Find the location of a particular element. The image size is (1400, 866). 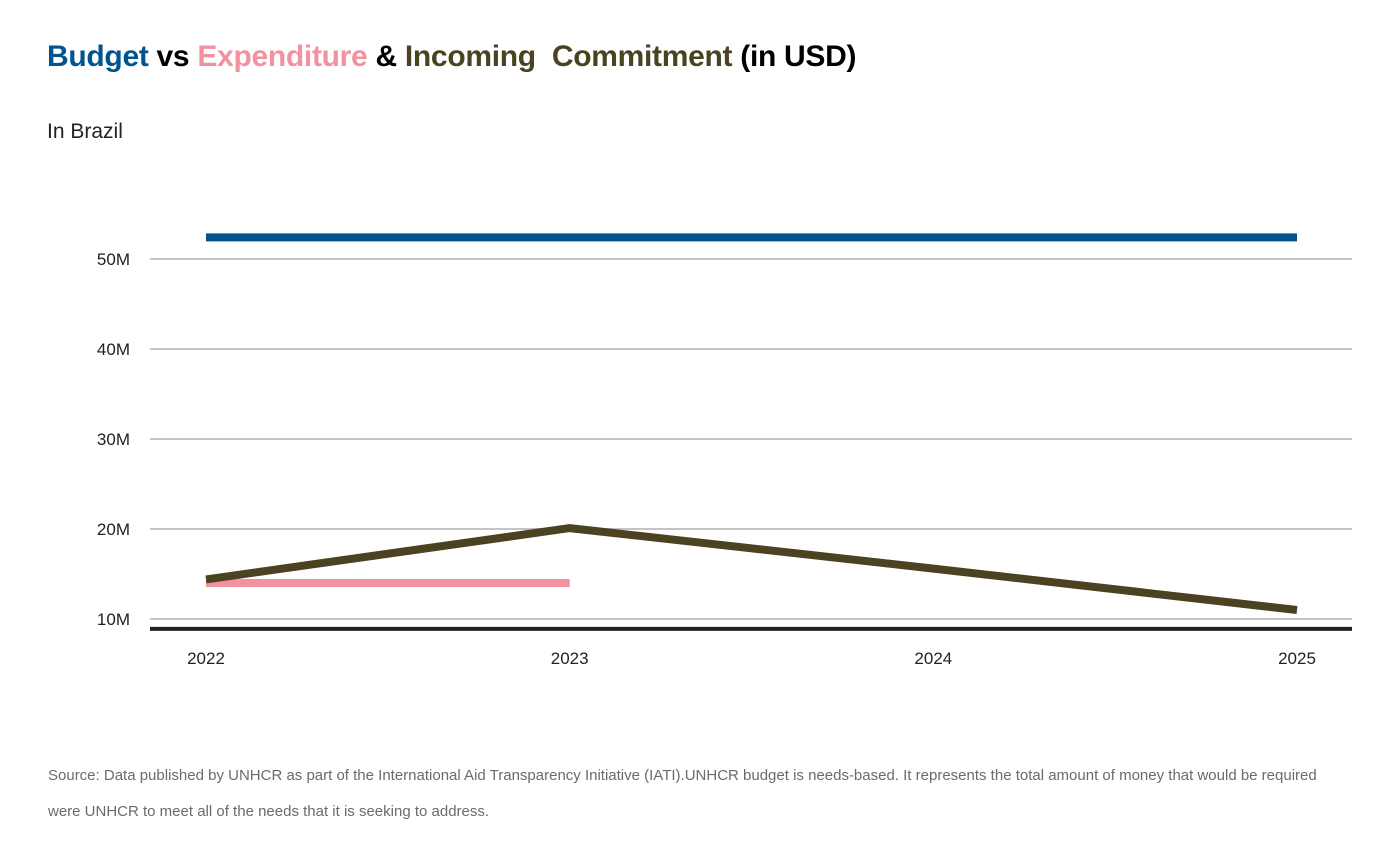

y-tick-label: 20M is located at coordinates (113, 529).